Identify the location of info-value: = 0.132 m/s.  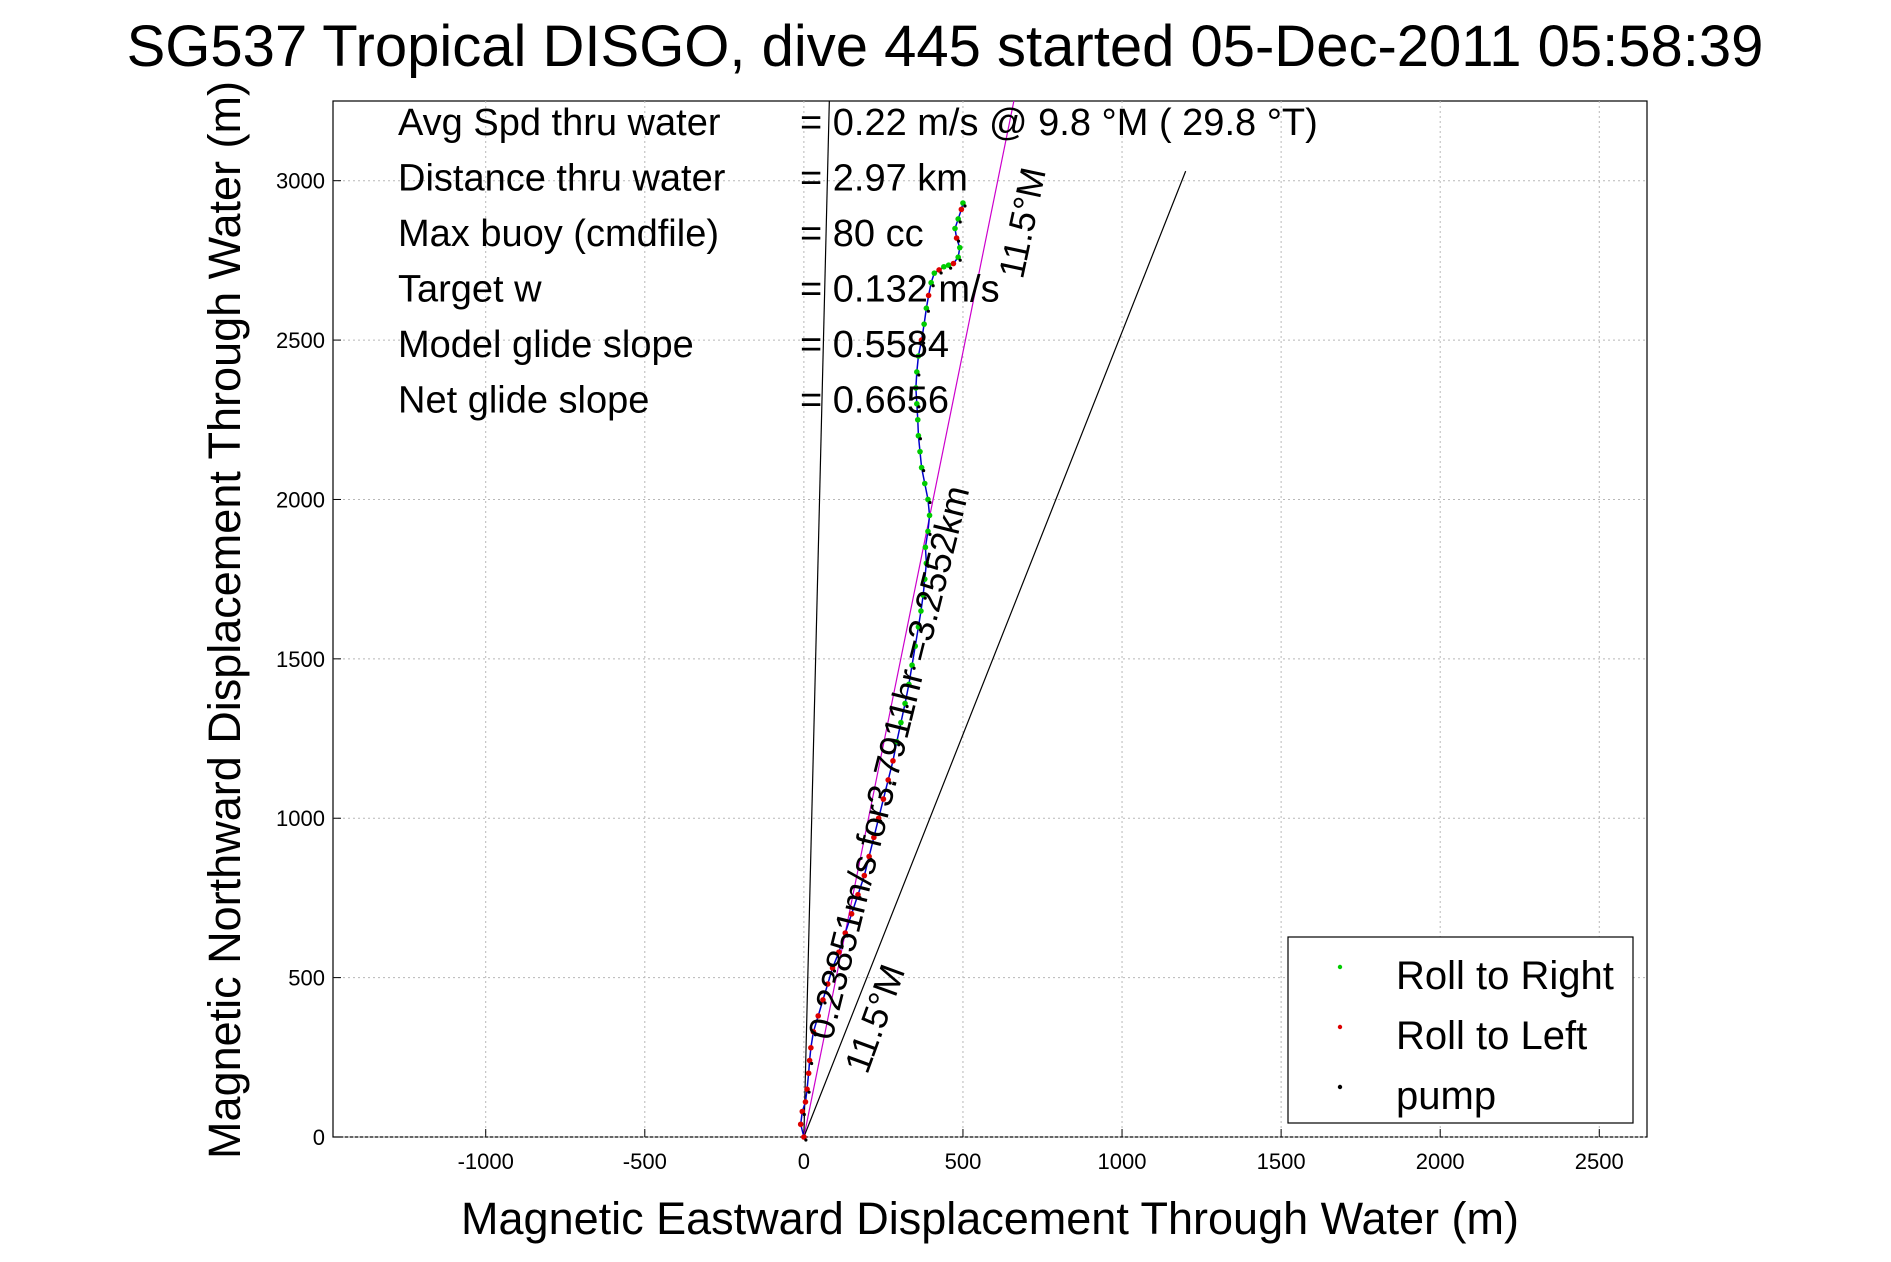
(900, 290).